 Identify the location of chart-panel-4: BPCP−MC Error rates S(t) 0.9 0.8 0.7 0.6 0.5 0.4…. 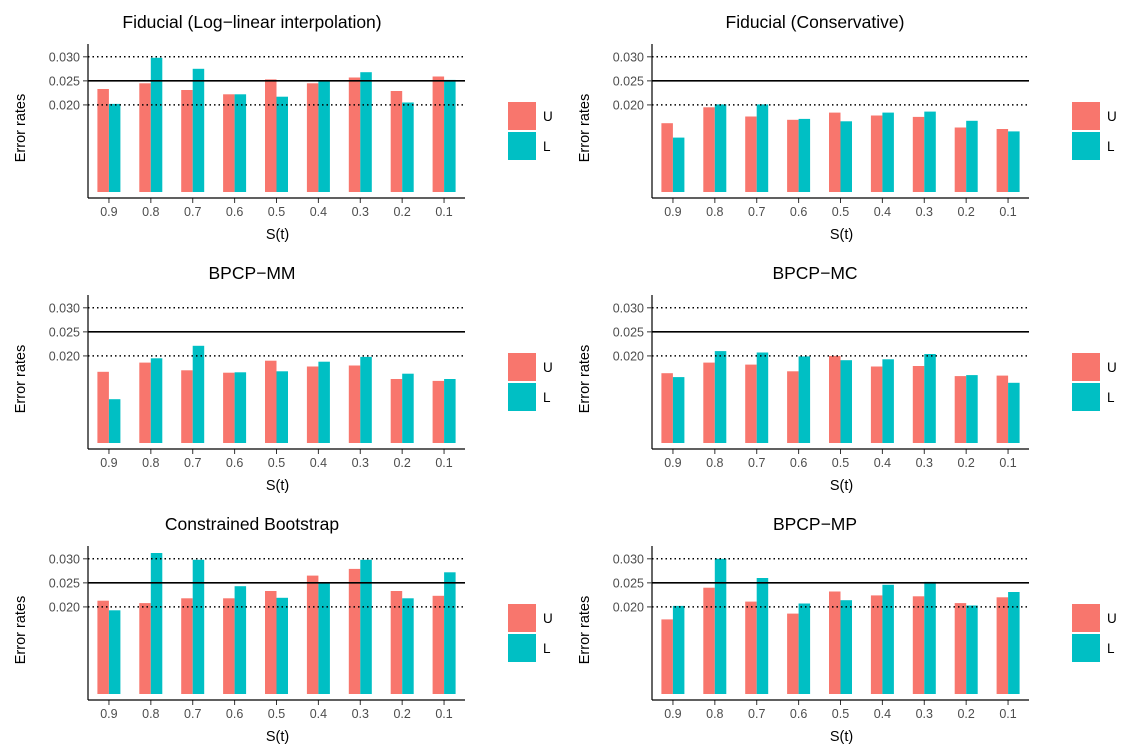
(847, 378).